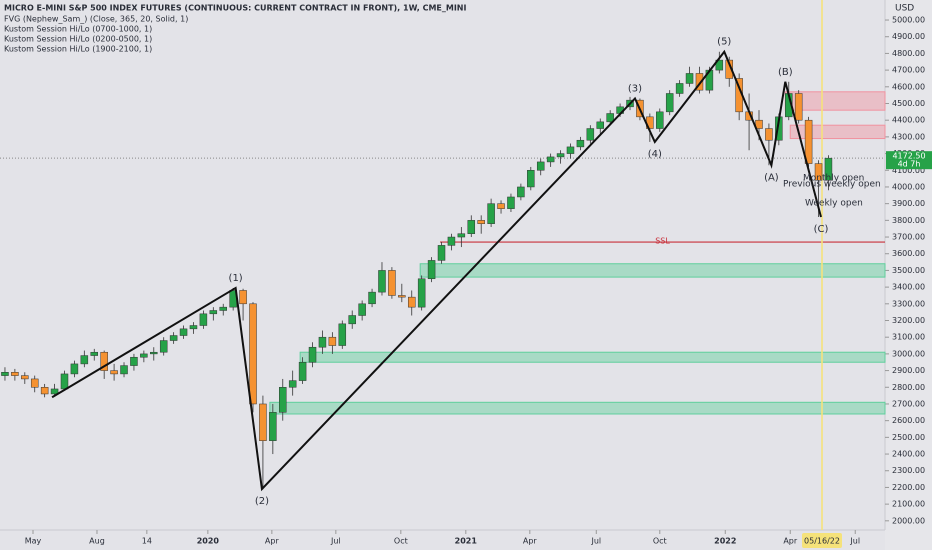  Describe the element at coordinates (97, 541) in the screenshot. I see `x-tick-label: Aug` at that location.